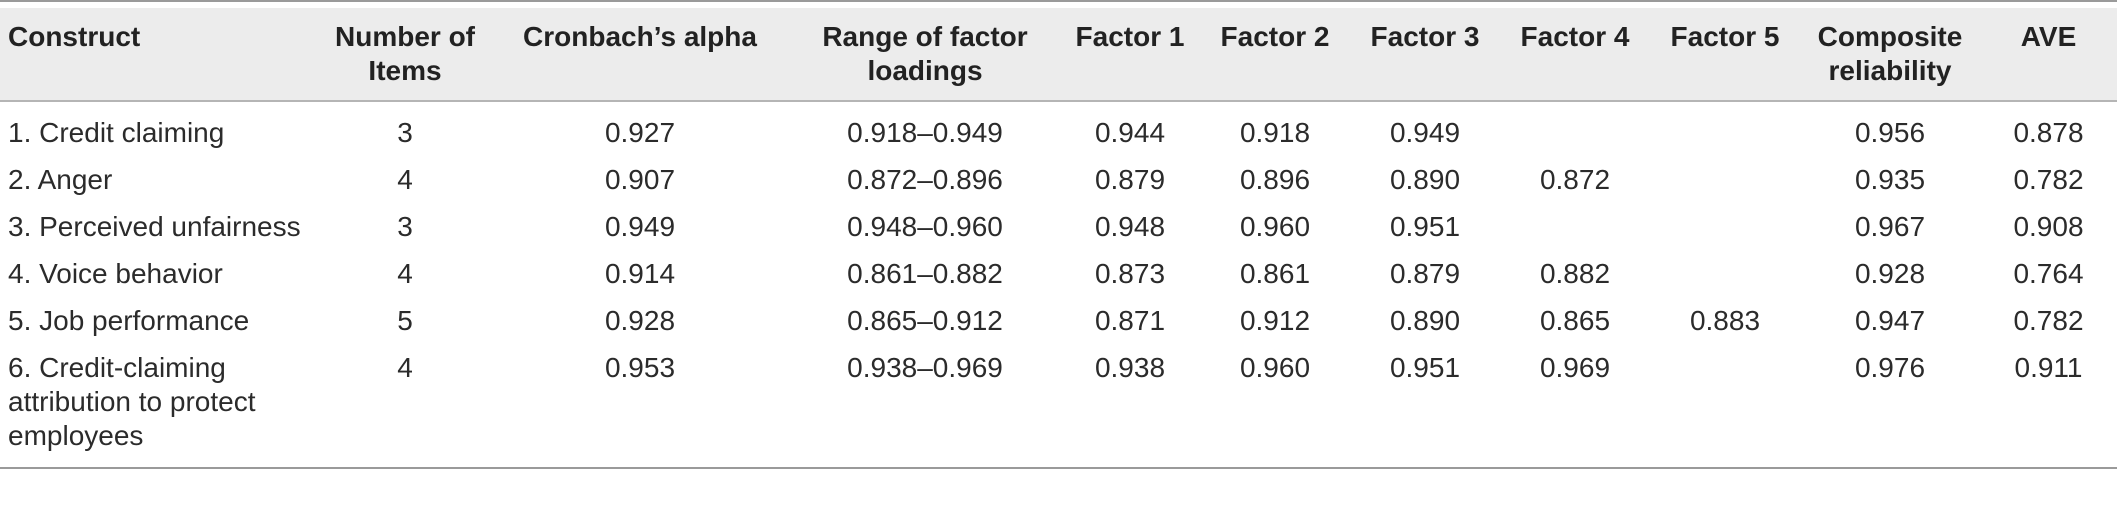 This screenshot has width=2117, height=509. Describe the element at coordinates (1575, 320) in the screenshot. I see `cell-factor-4: 0.865` at that location.